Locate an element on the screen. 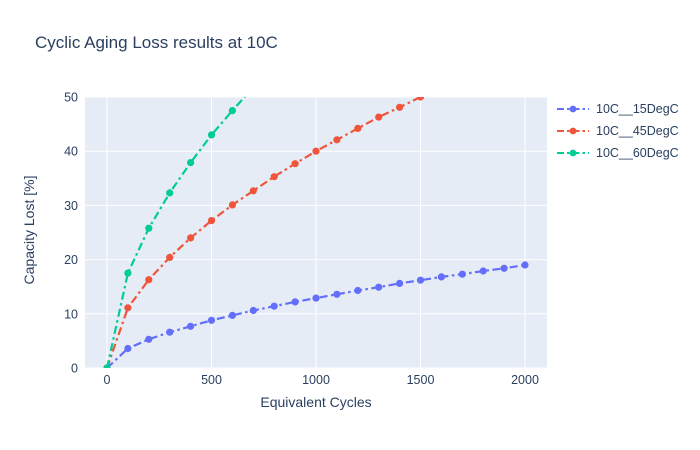 The width and height of the screenshot is (700, 450). legend-item-15degc: 10C__15DegC is located at coordinates (617, 109).